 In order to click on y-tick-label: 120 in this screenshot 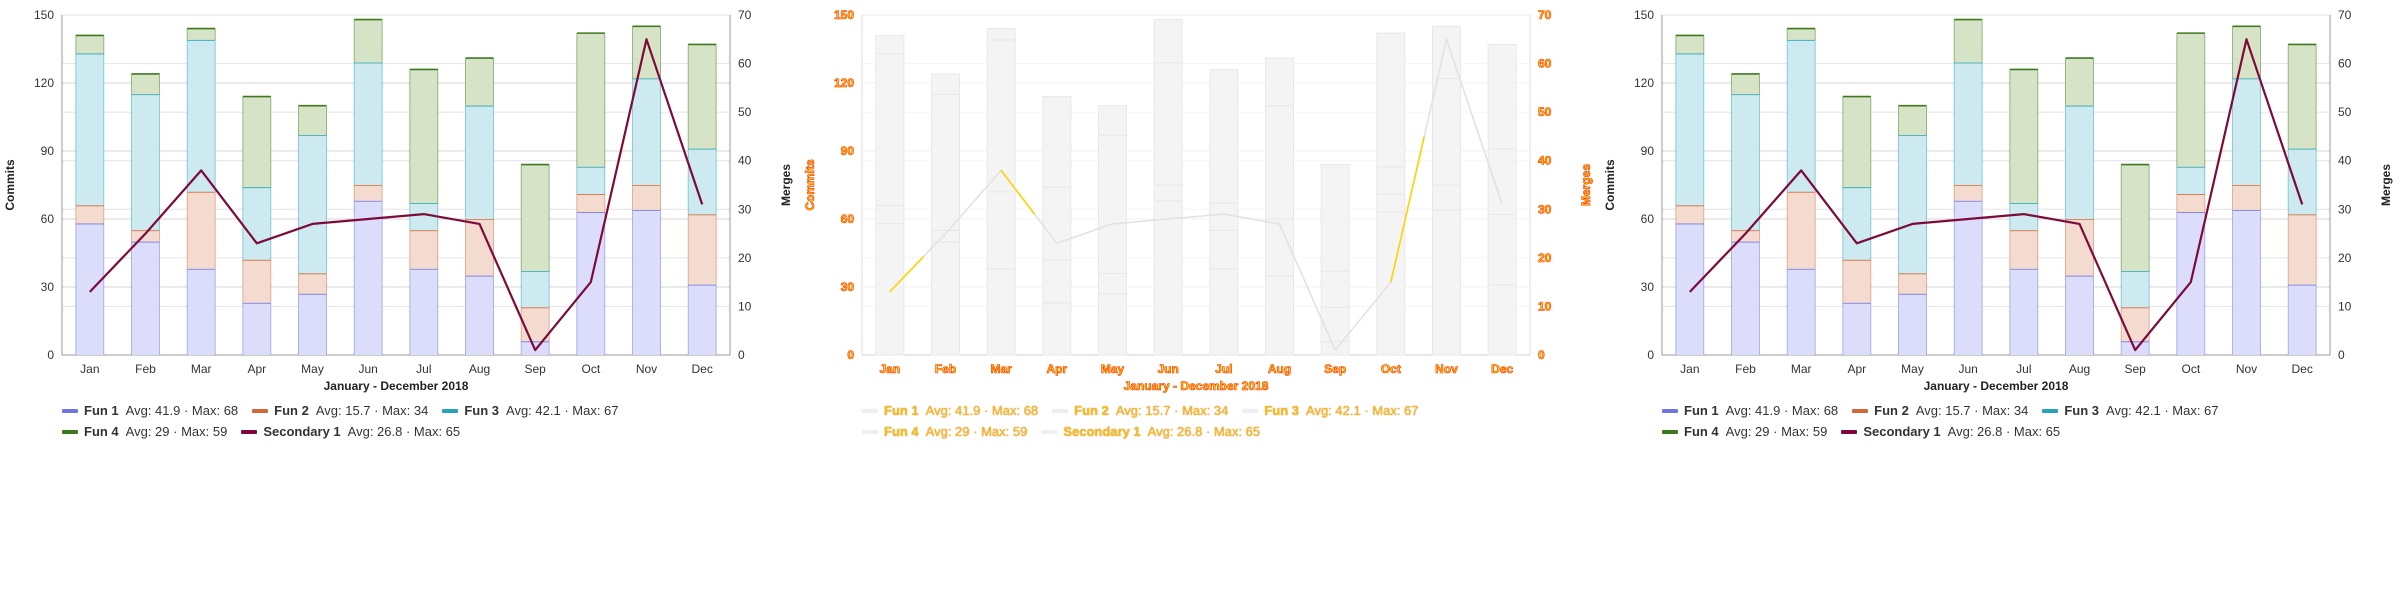, I will do `click(844, 83)`.